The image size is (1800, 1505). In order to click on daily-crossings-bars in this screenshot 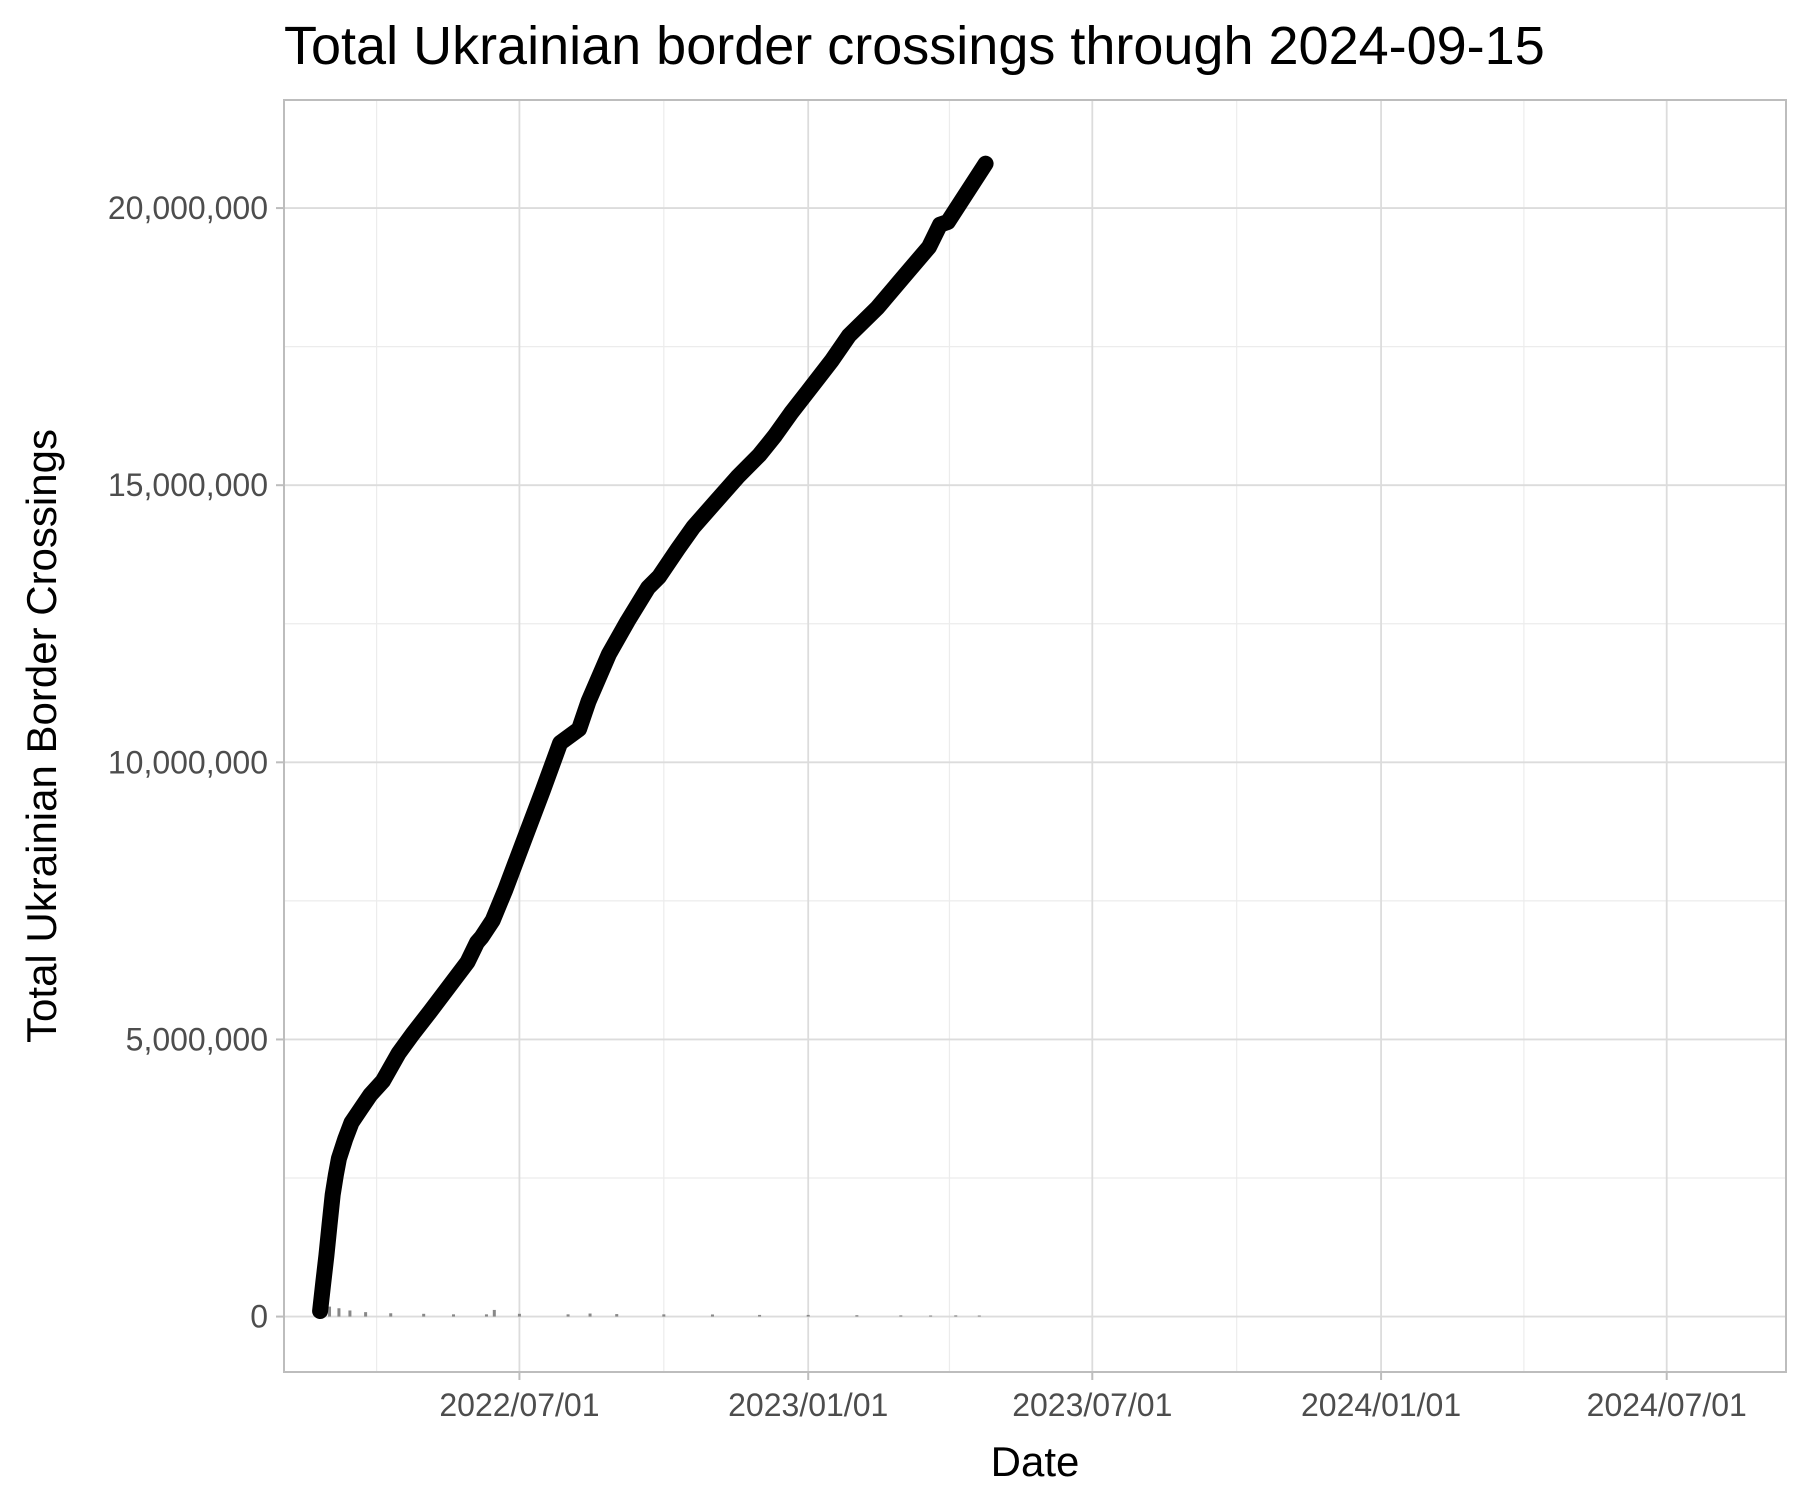, I will do `click(651, 1311)`.